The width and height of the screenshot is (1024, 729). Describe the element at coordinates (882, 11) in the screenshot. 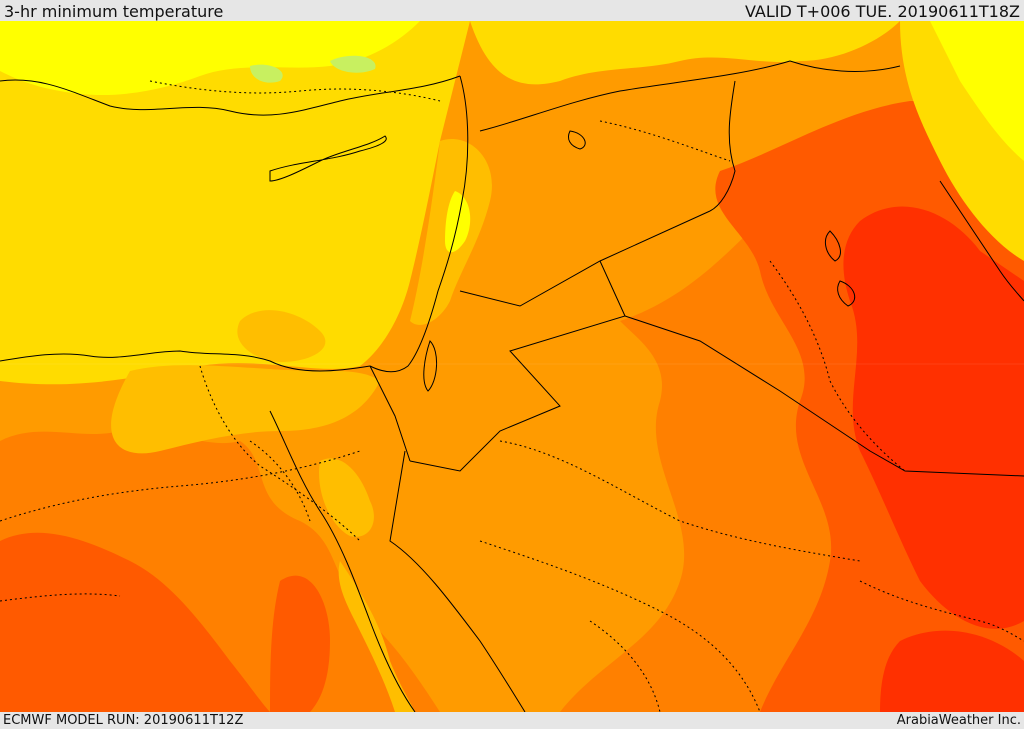

I see `valid-time: VALID T+006 TUE. 20190611T18Z` at that location.